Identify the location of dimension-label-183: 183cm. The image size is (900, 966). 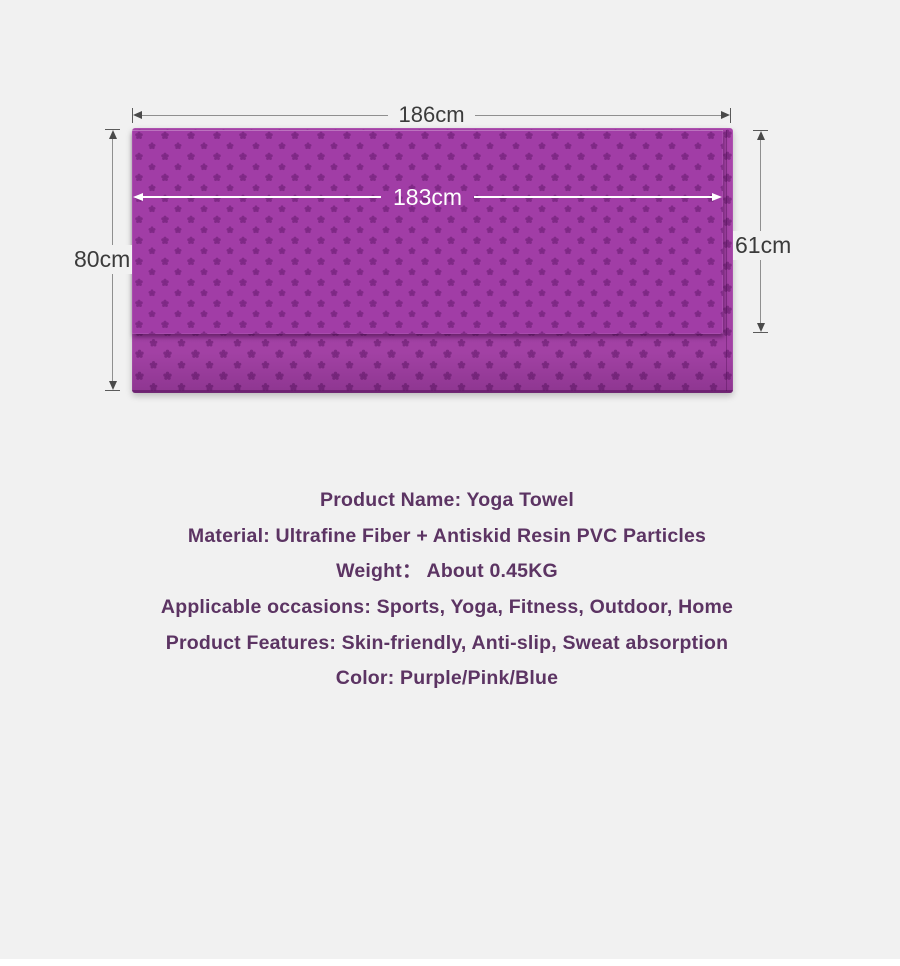
(427, 196).